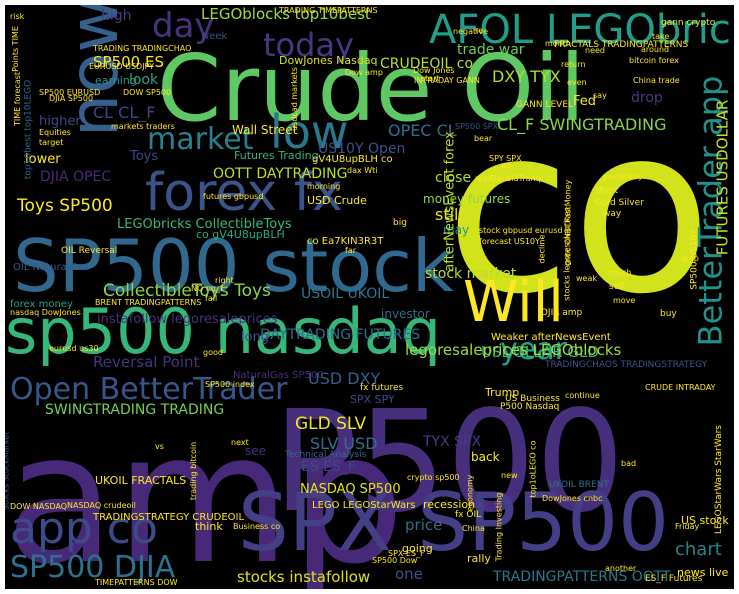 The image size is (739, 594). I want to click on word: high, so click(116, 16).